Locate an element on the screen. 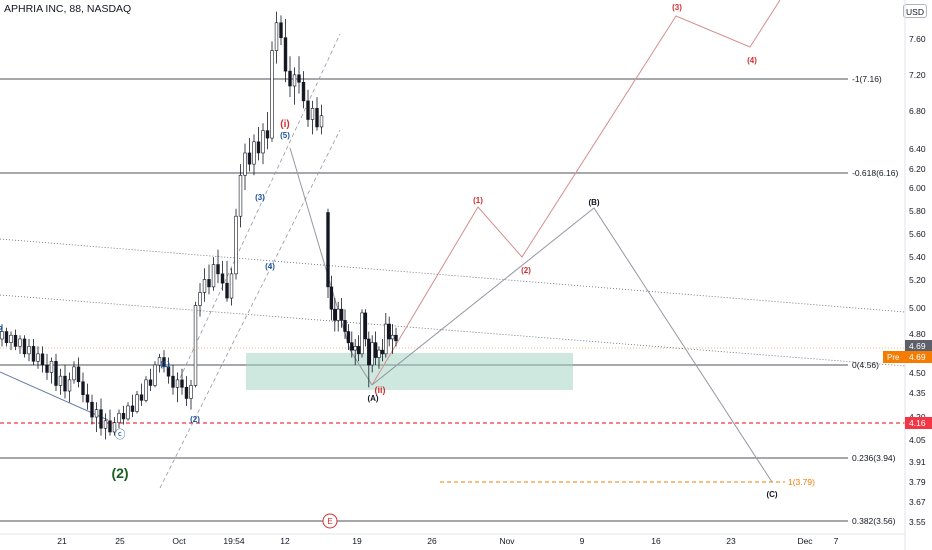 The width and height of the screenshot is (932, 550). y-tick-label: 4.50 is located at coordinates (917, 373).